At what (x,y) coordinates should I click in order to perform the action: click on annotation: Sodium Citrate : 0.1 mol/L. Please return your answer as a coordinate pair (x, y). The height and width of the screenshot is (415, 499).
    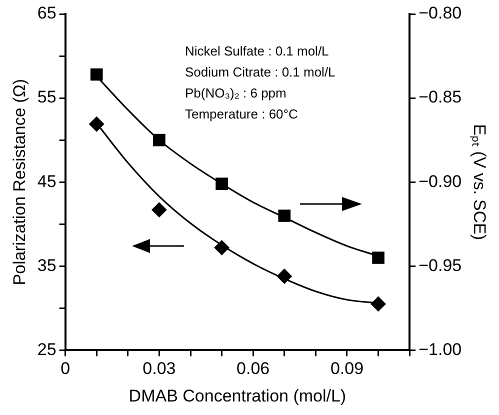
    Looking at the image, I should click on (260, 72).